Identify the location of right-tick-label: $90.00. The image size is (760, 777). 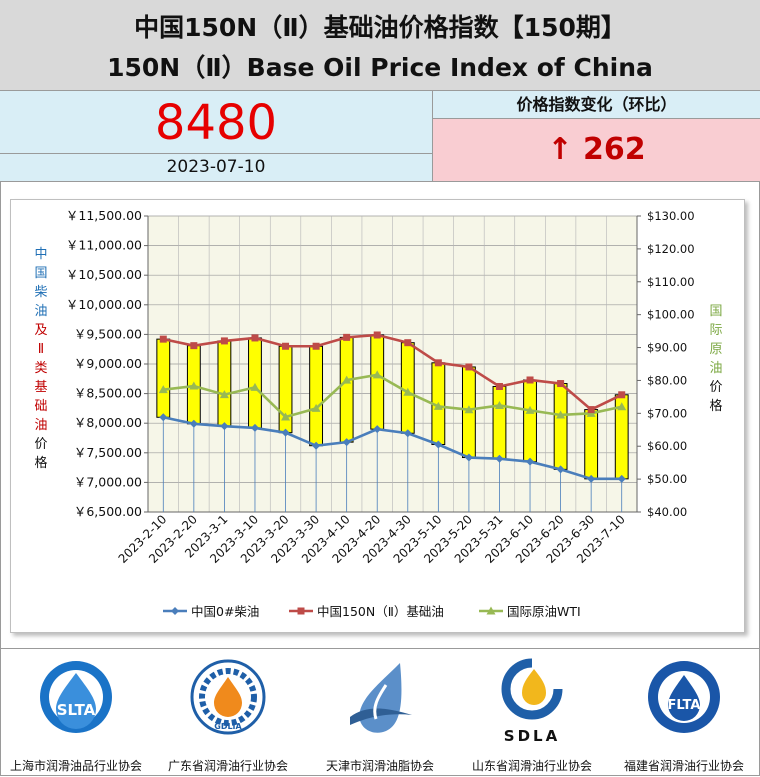
(667, 348).